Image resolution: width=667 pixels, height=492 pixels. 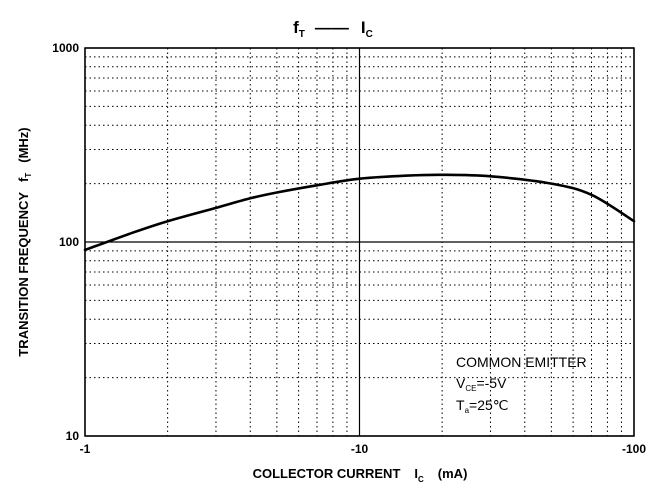 I want to click on title-ic-sub: C, so click(x=369, y=34).